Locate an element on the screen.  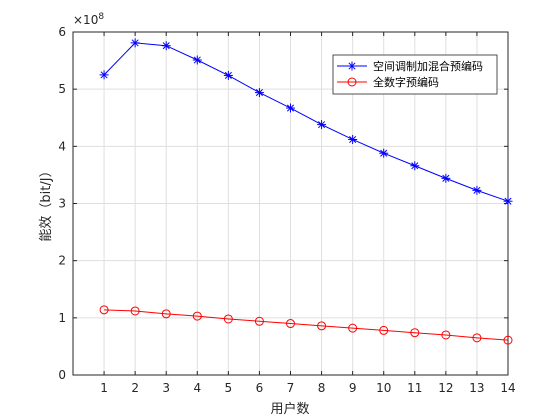
x-tick-label: 7 is located at coordinates (291, 388).